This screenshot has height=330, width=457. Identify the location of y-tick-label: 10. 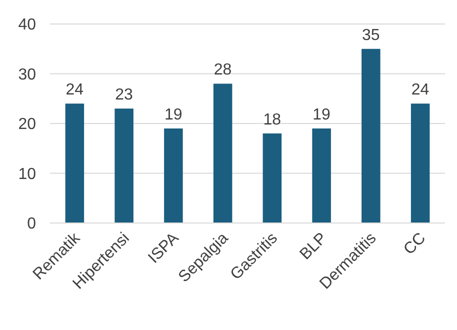
(27, 174).